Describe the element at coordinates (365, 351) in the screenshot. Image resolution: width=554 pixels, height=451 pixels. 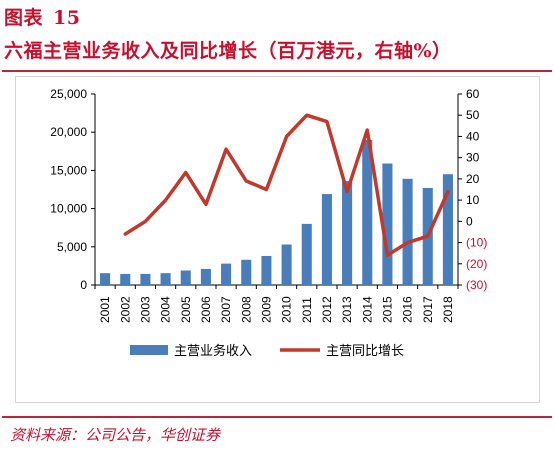
I see `legend-label-line: 主营同比增长` at that location.